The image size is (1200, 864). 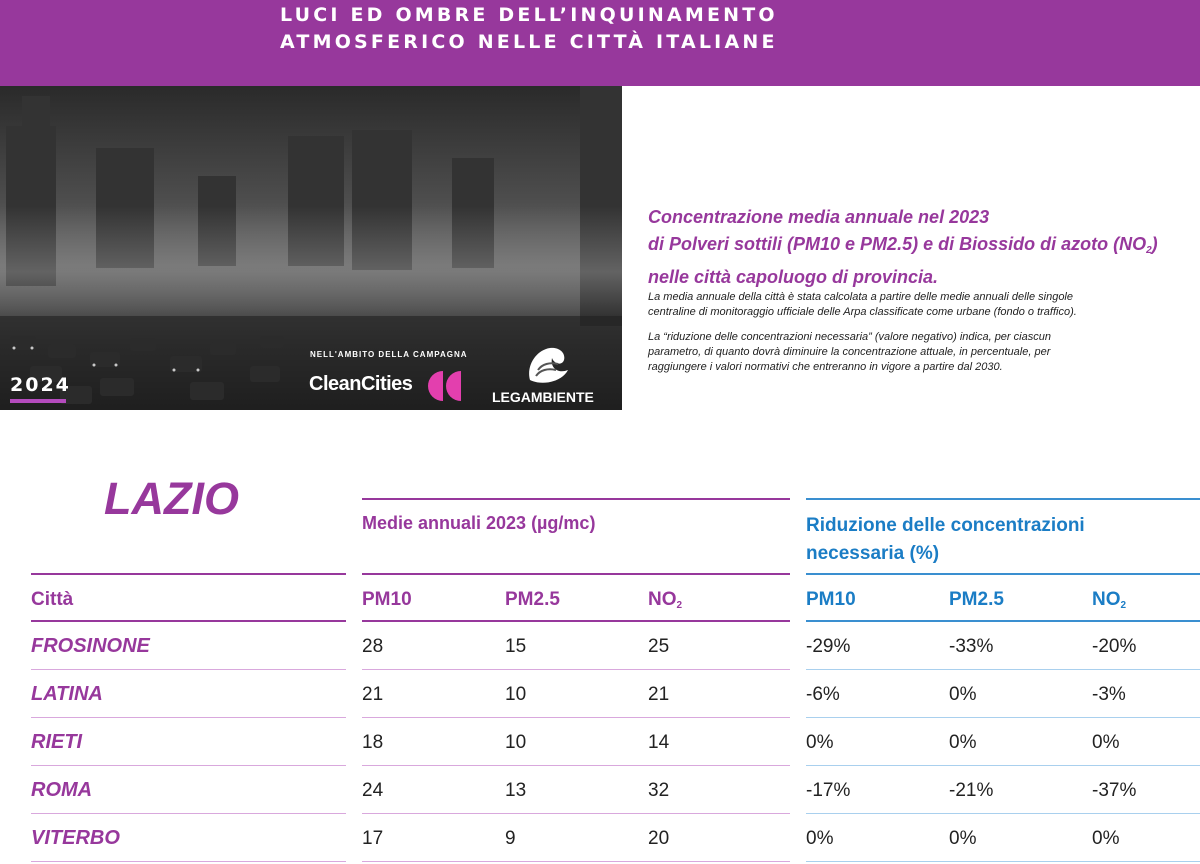 I want to click on table-cell-reduction-no2: -3%, so click(x=1109, y=694).